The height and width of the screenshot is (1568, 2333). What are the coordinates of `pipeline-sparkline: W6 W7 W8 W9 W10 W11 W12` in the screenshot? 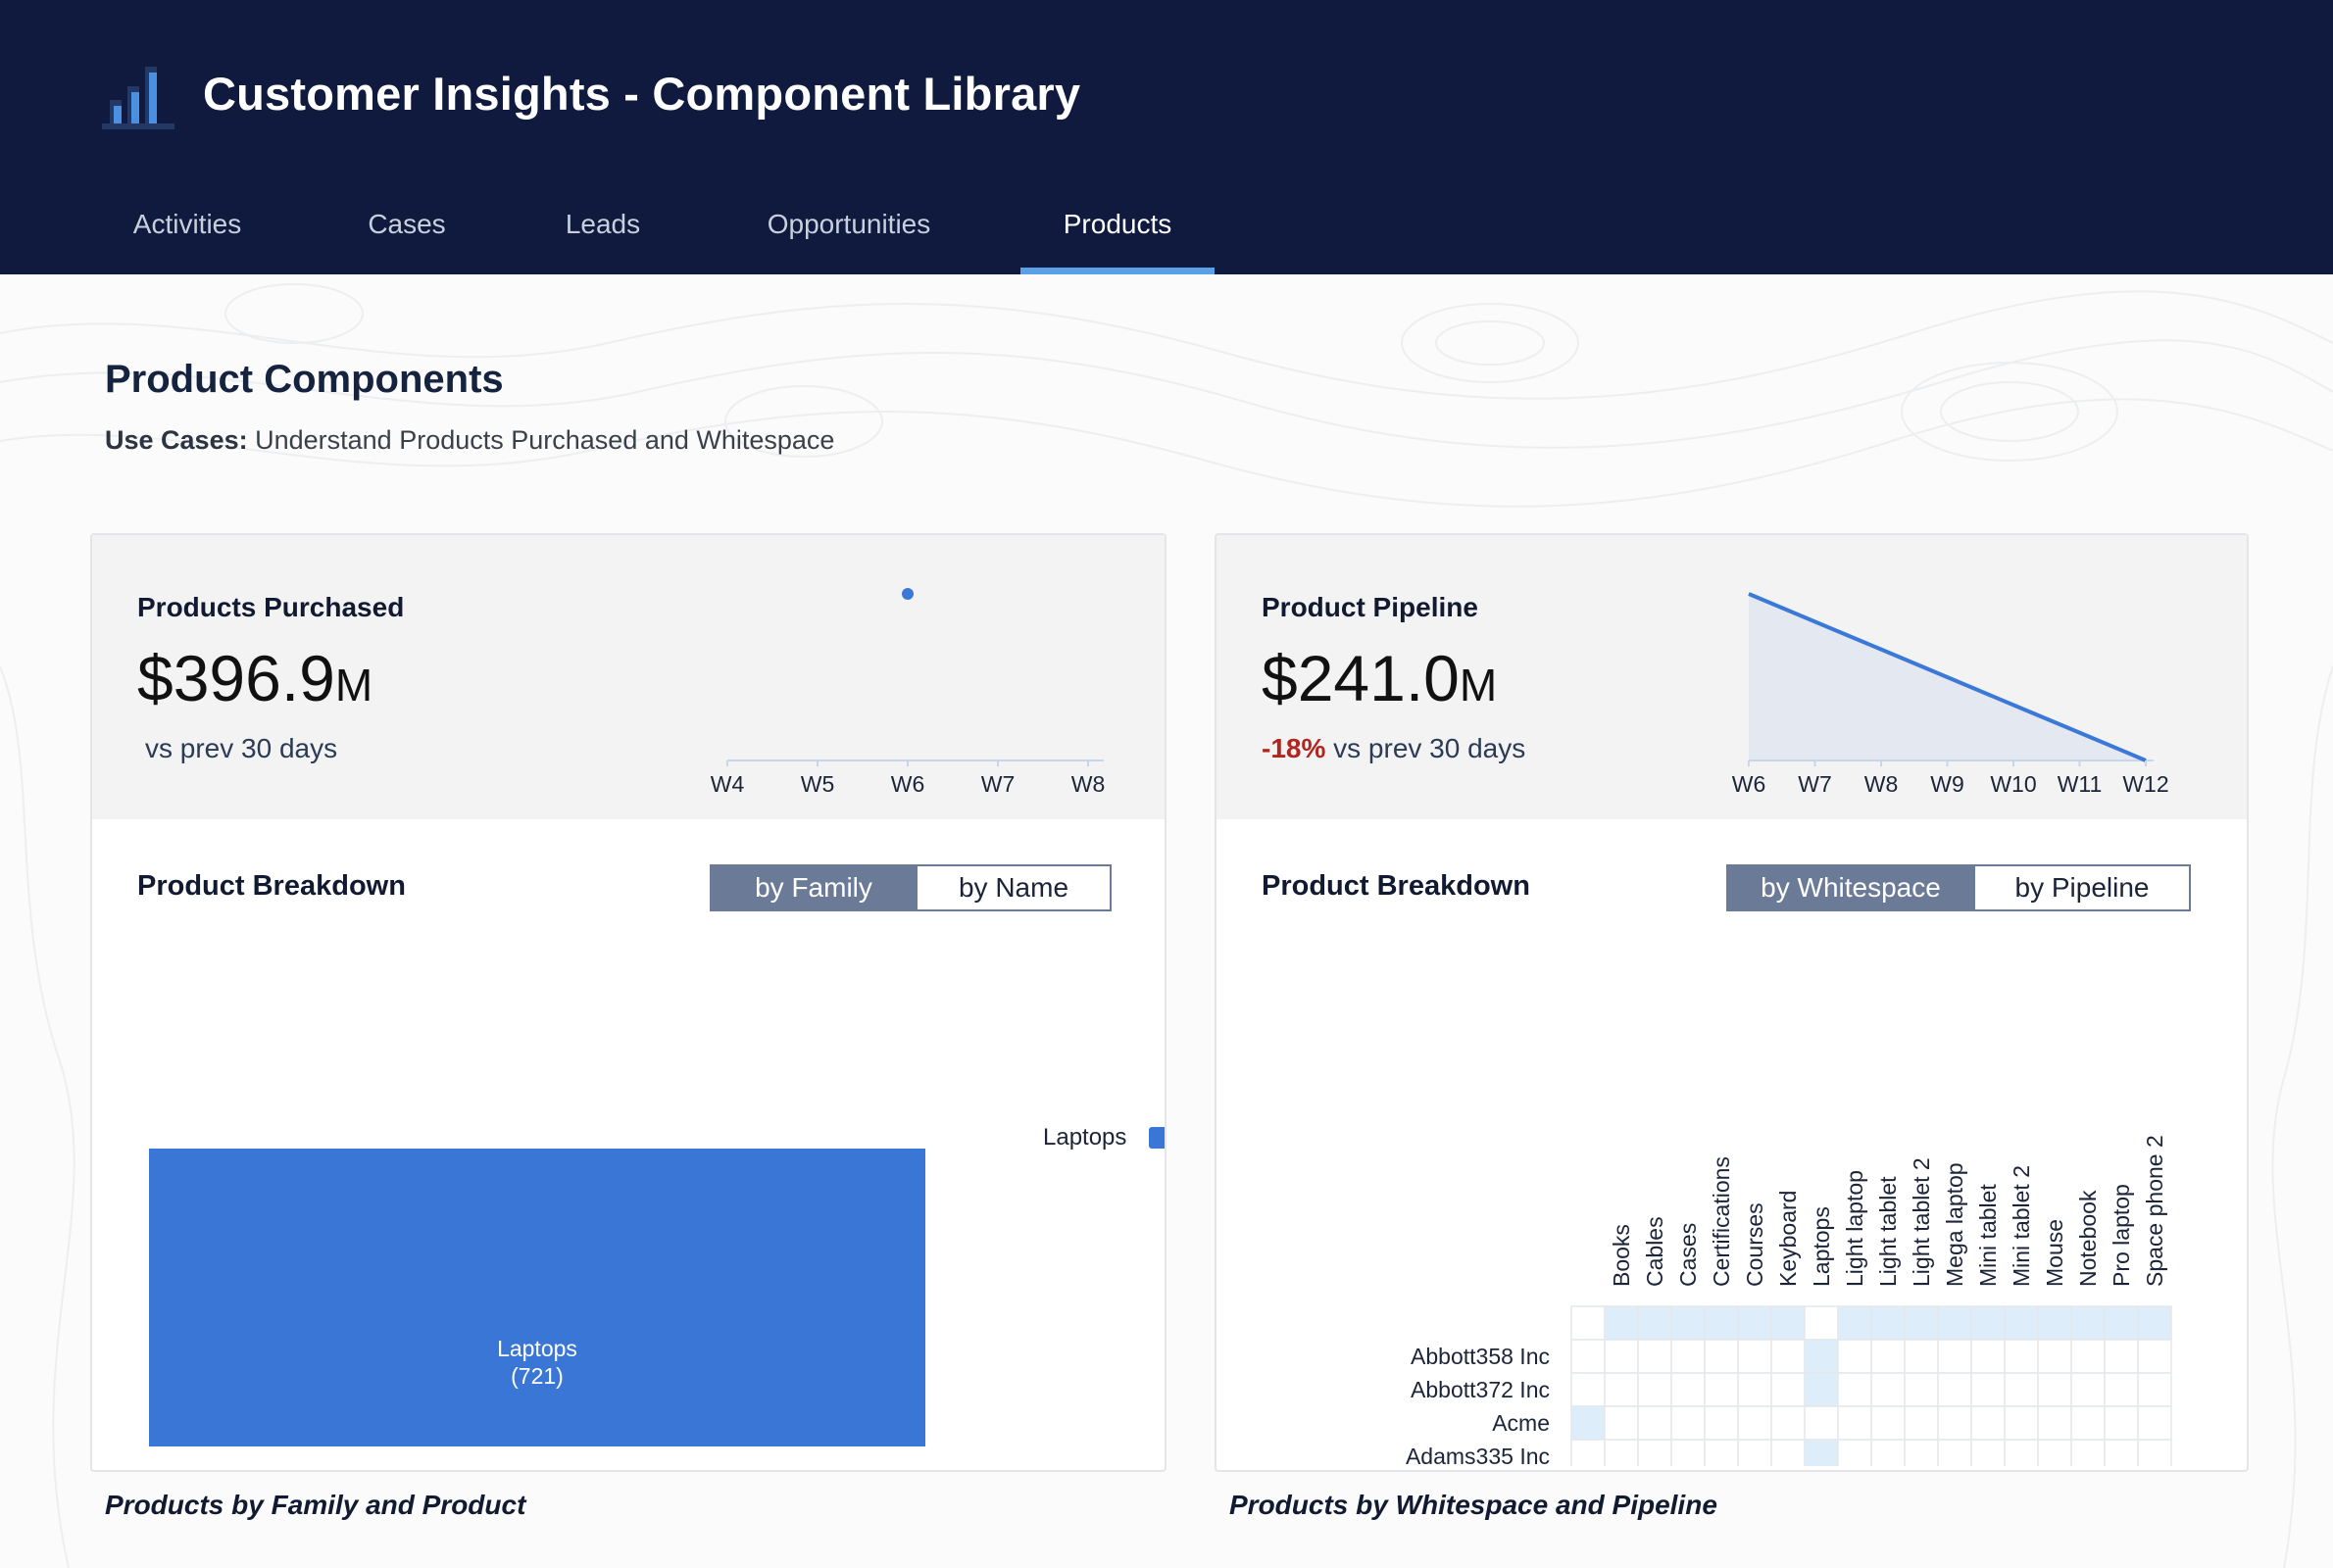 It's located at (1950, 694).